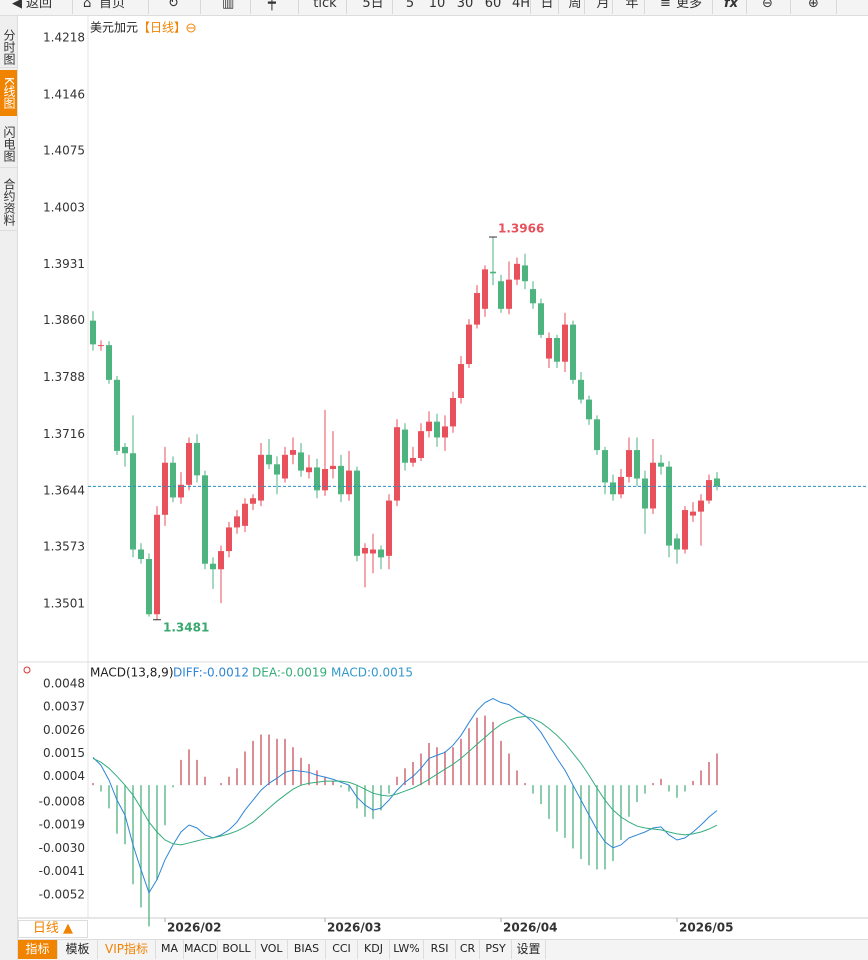  What do you see at coordinates (64, 491) in the screenshot?
I see `y-tick-label: 1.3644` at bounding box center [64, 491].